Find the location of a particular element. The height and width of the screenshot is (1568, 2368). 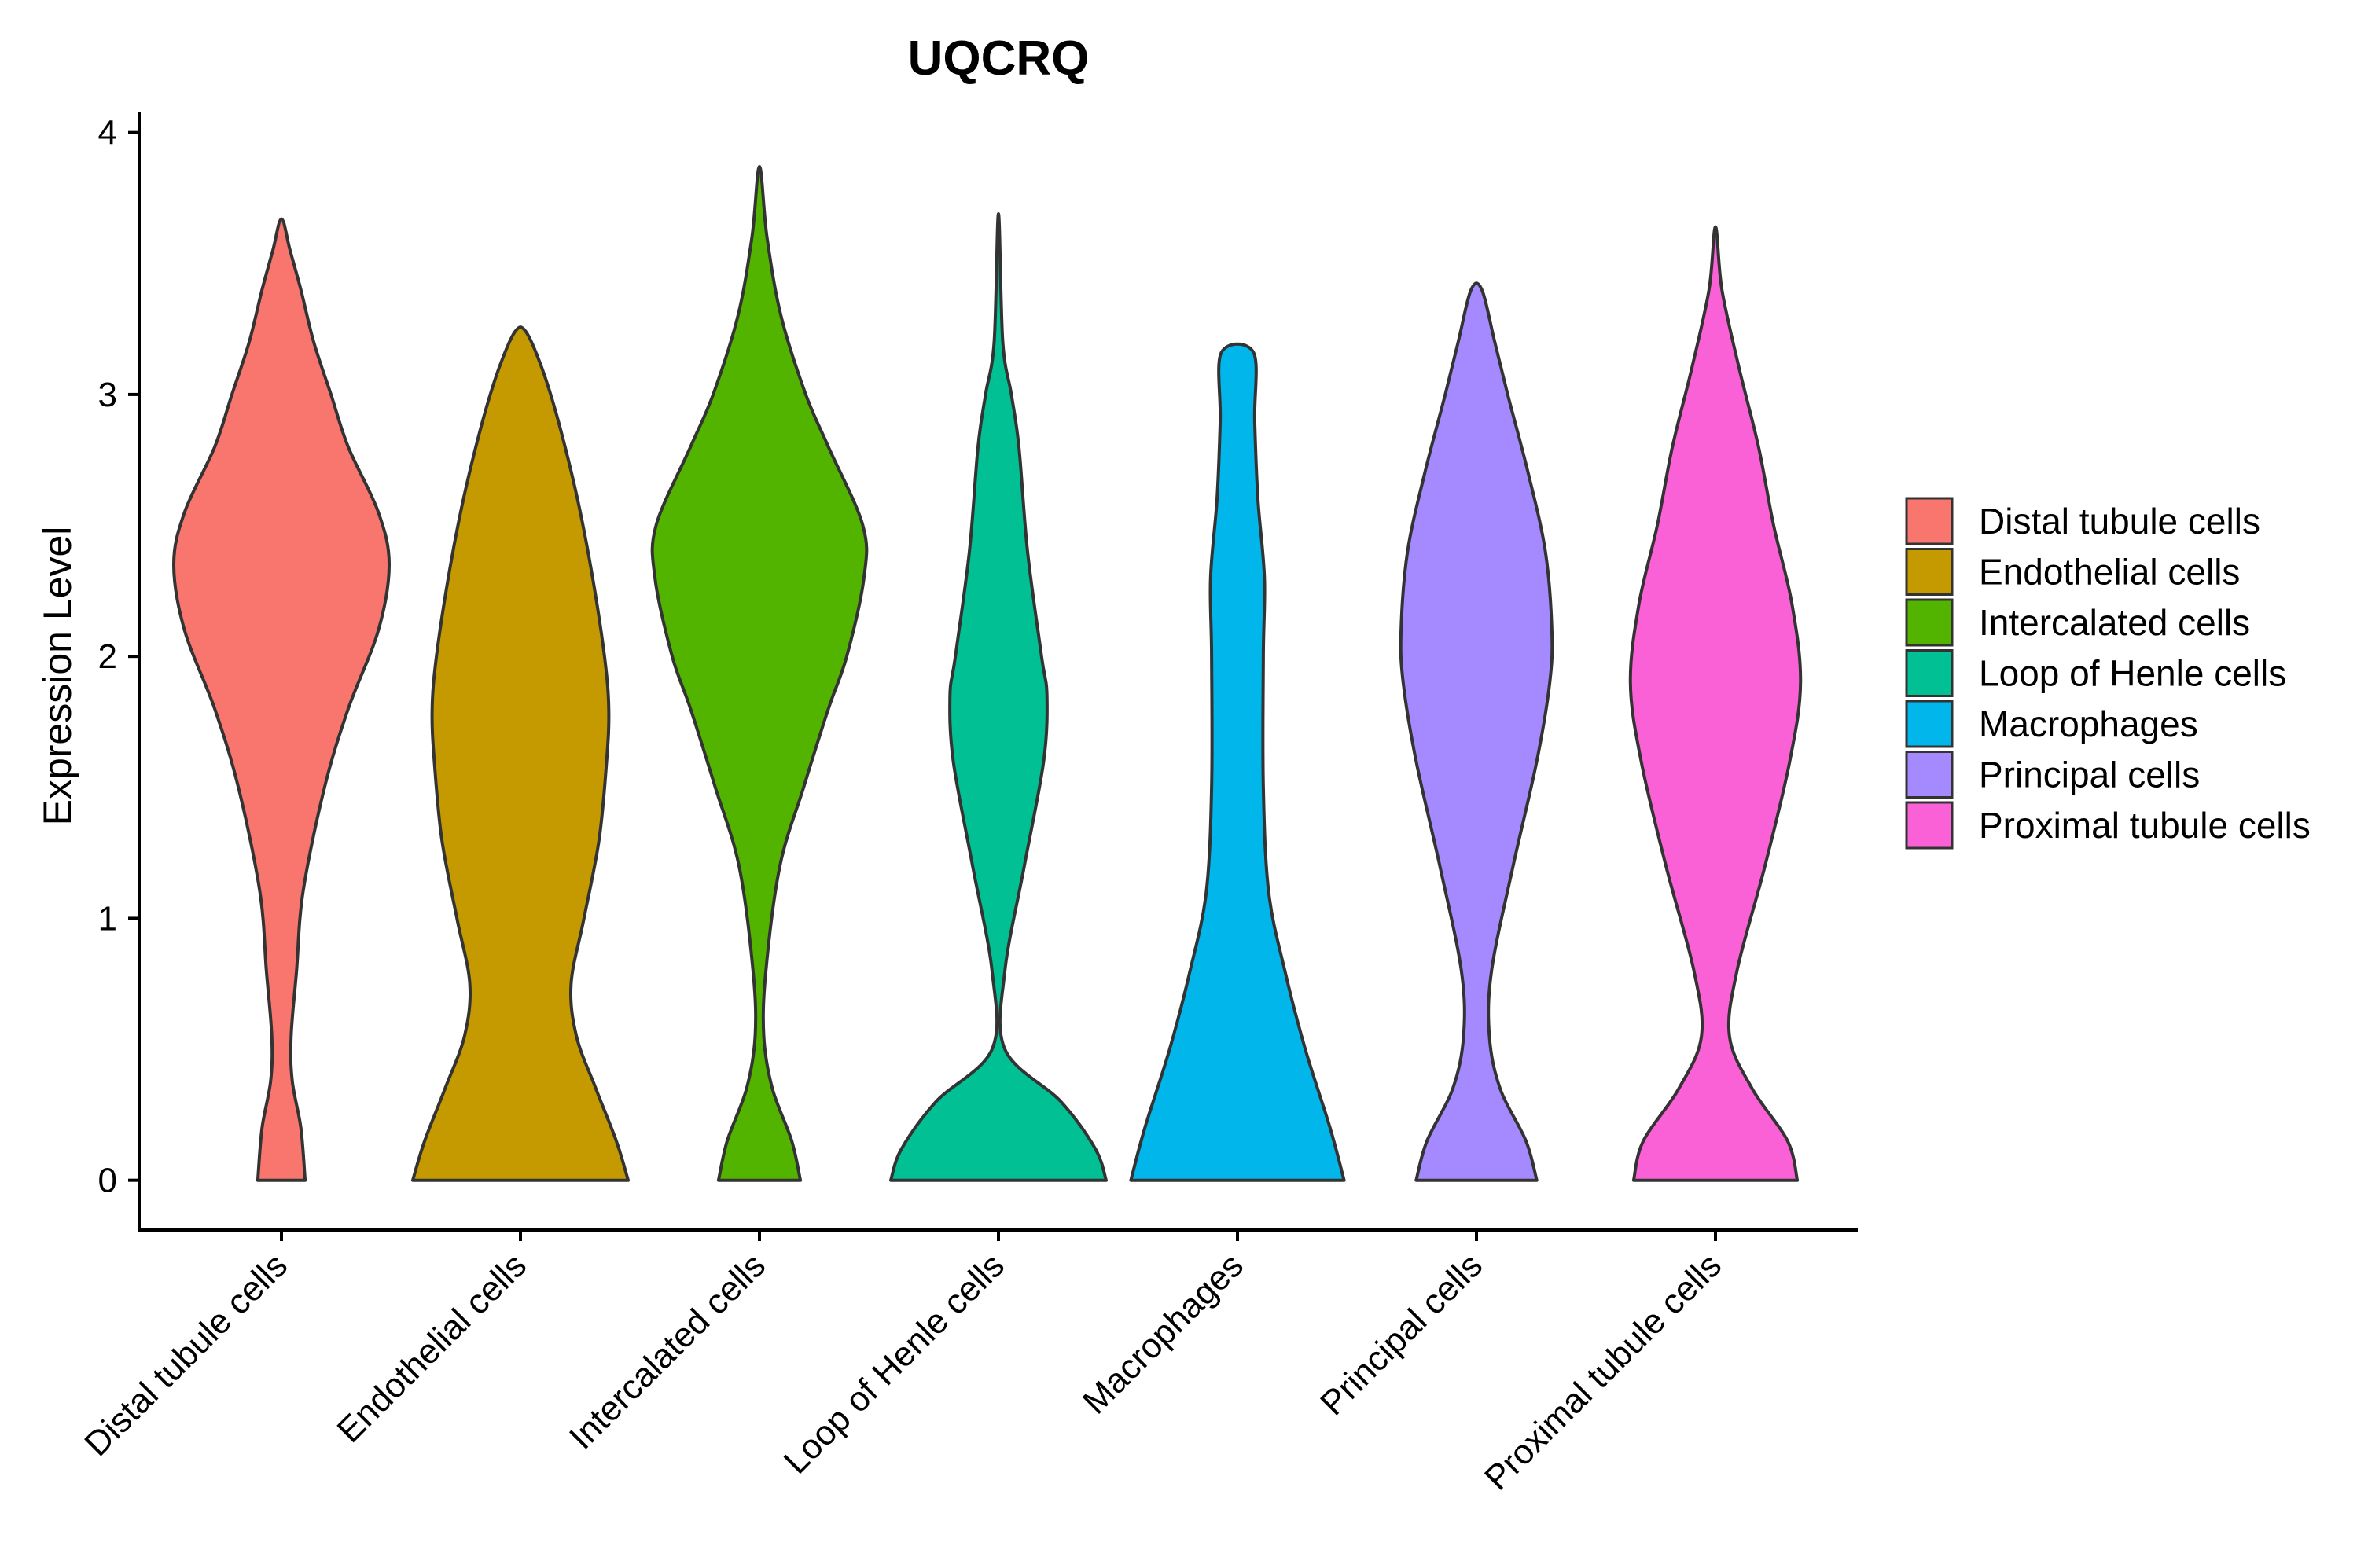

x-tick-label: Intercalated cells is located at coordinates (667, 1351).